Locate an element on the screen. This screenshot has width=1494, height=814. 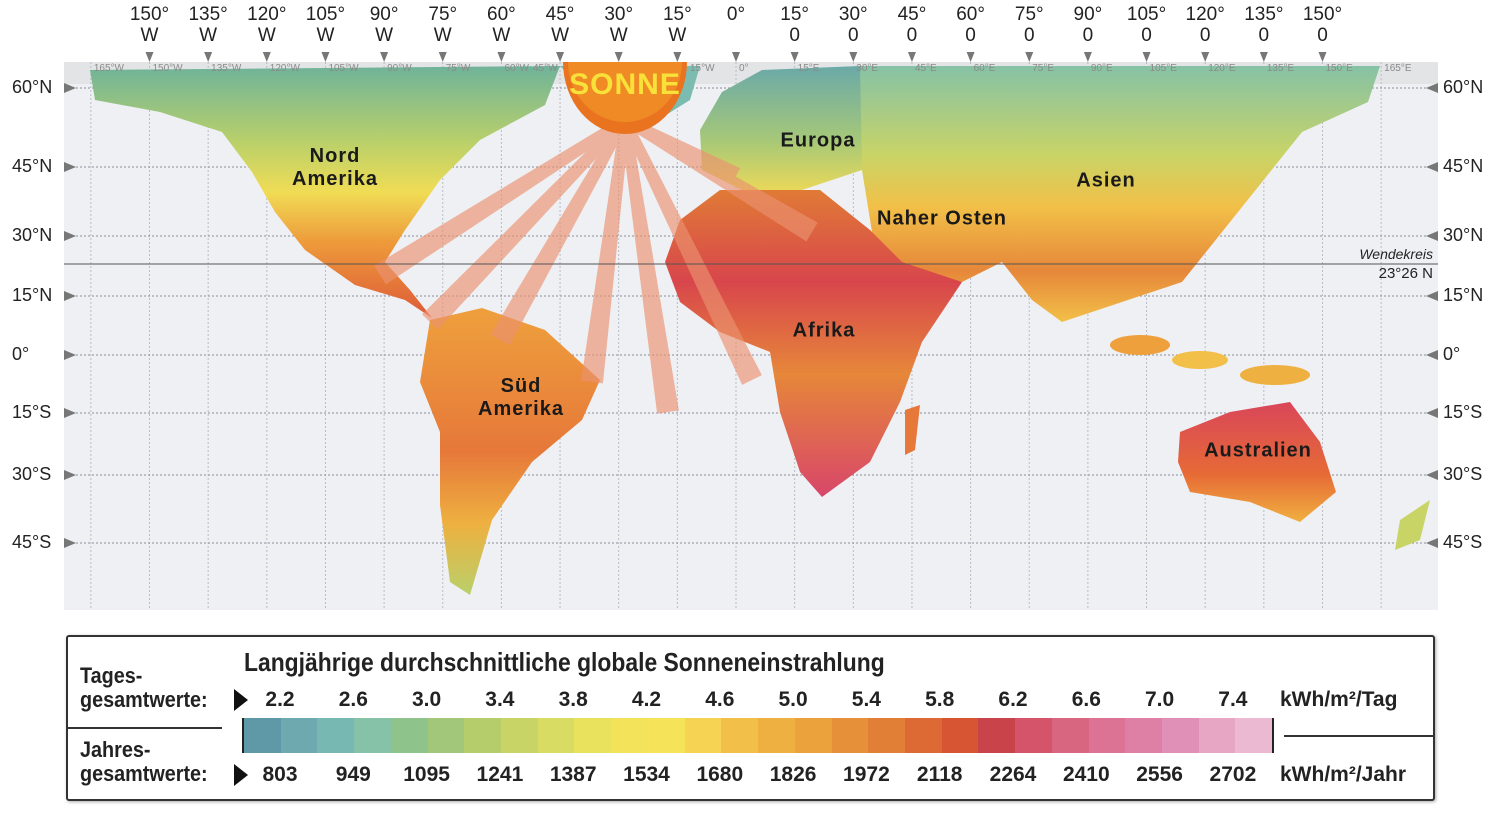
longitude-label: 150° 0 is located at coordinates (1322, 25).